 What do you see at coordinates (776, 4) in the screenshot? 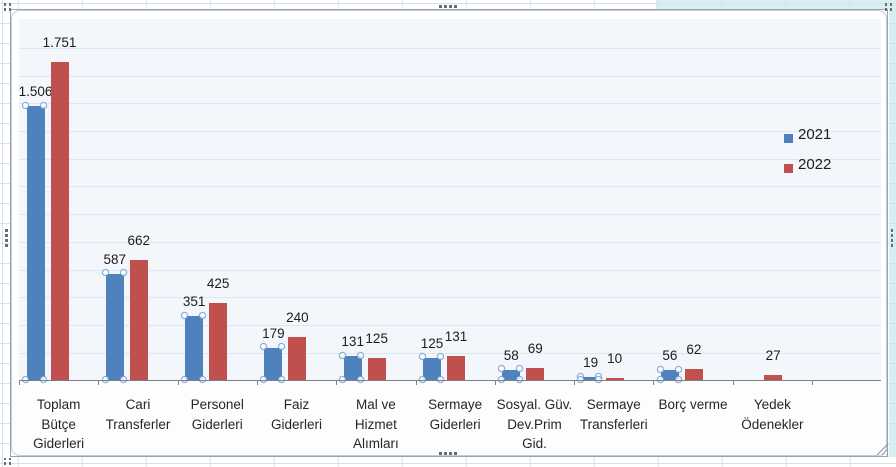
I see `sheet-cells-teal-top` at bounding box center [776, 4].